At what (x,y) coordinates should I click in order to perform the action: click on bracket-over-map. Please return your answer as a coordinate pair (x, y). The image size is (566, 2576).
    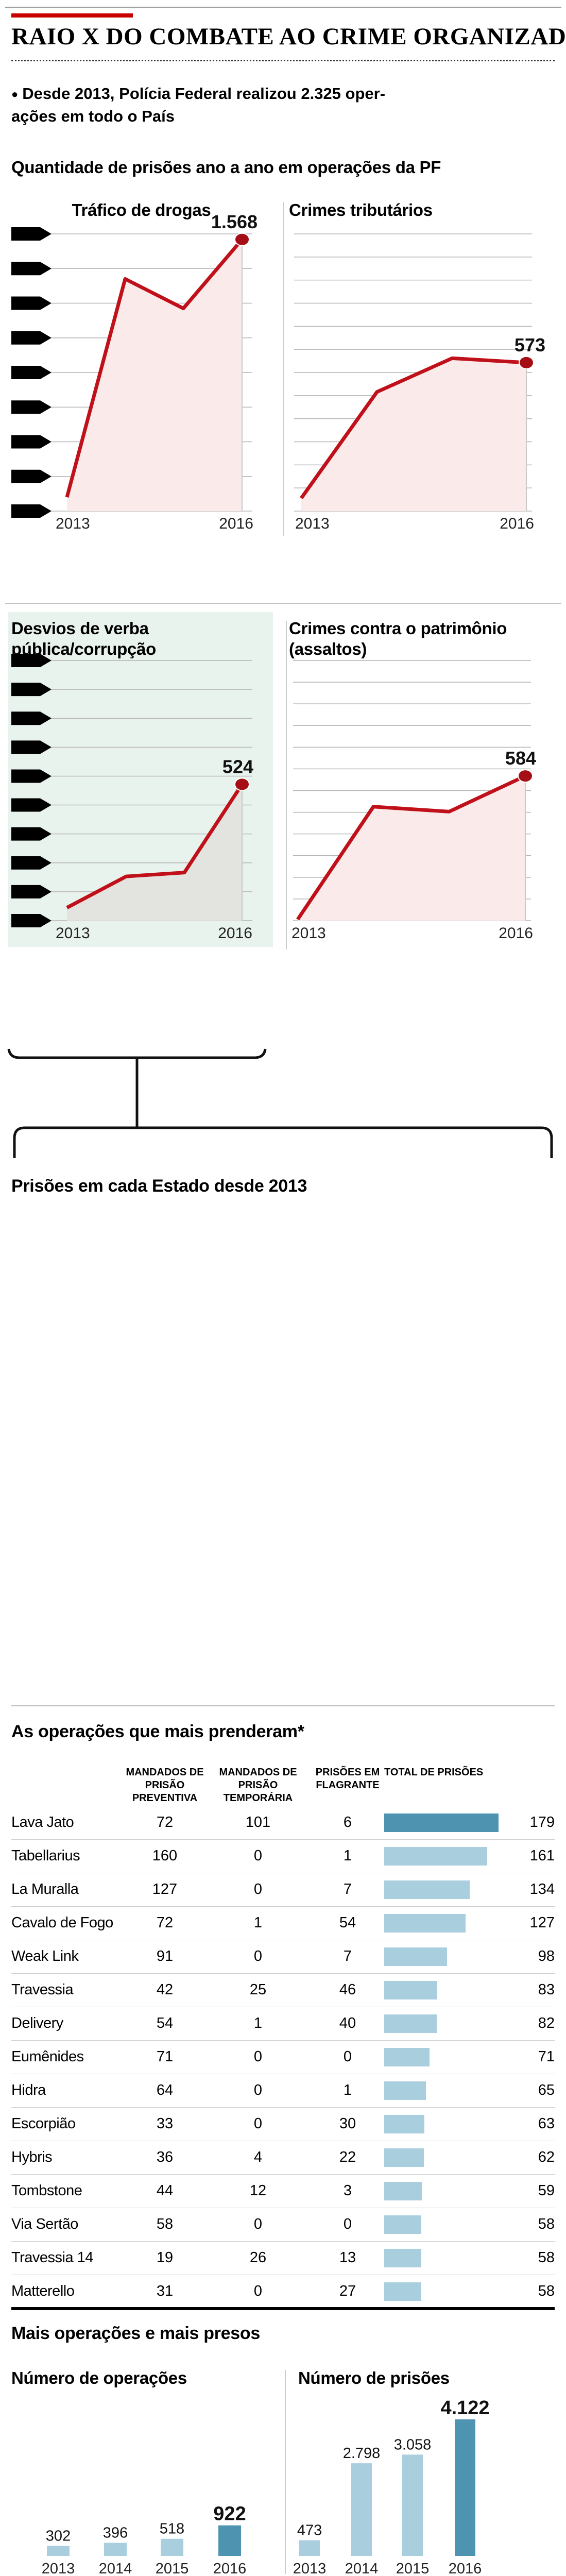
    Looking at the image, I should click on (283, 1142).